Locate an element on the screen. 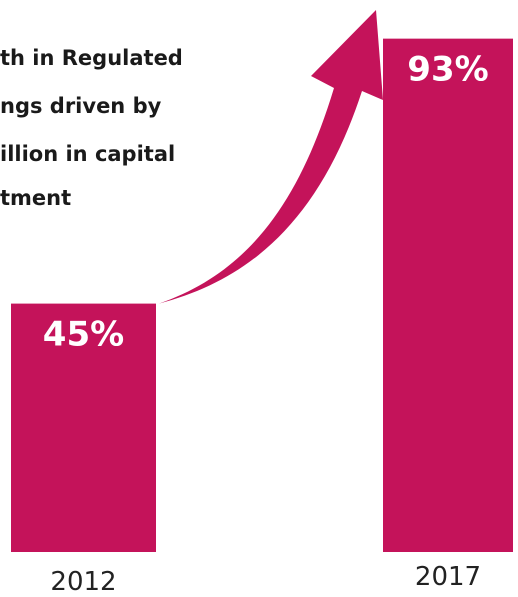 This screenshot has height=597, width=518. annotation-line-2: ngs driven by is located at coordinates (81, 106).